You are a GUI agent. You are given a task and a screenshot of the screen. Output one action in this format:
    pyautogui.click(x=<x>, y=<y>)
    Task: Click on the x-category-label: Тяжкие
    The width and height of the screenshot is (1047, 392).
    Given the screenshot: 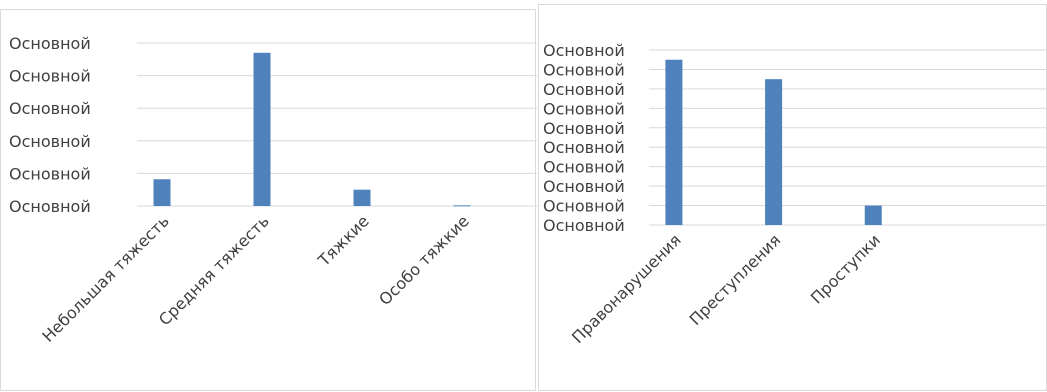 What is the action you would take?
    pyautogui.click(x=343, y=240)
    